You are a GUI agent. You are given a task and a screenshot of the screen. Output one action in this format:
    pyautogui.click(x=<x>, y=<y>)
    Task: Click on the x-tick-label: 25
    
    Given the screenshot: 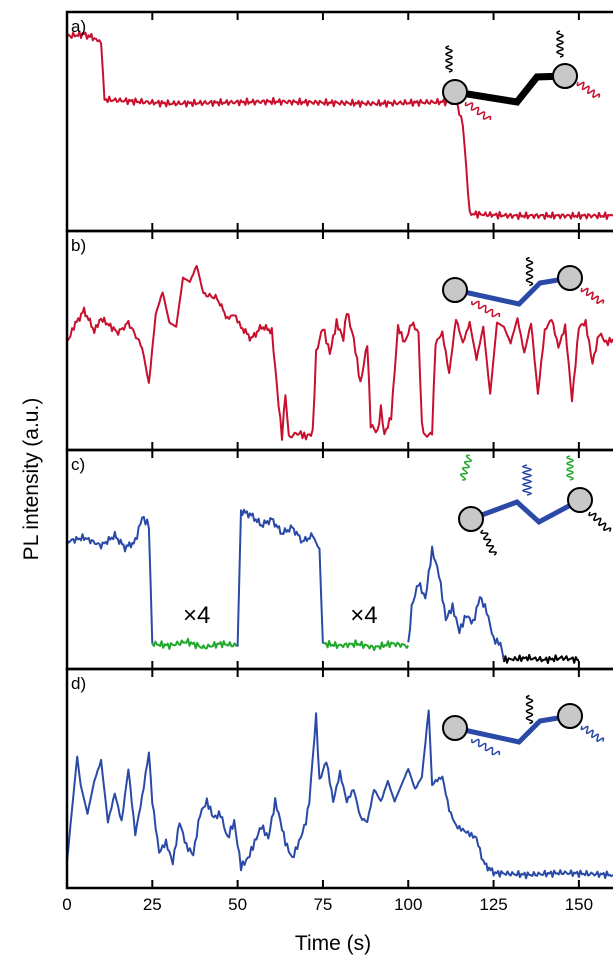 What is the action you would take?
    pyautogui.click(x=152, y=904)
    